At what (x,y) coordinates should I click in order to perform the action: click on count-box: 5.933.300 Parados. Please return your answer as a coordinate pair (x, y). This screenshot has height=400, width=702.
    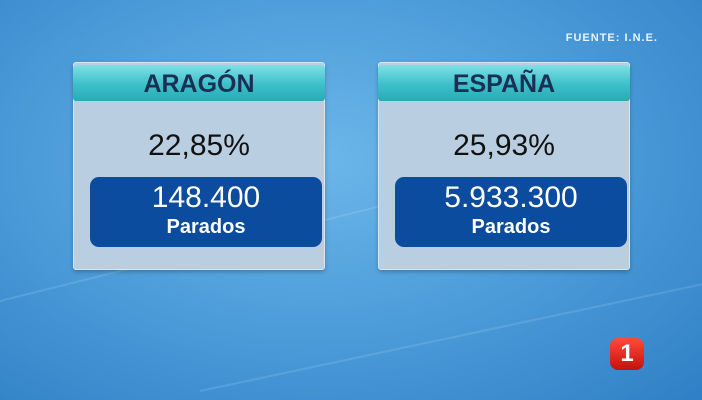
    Looking at the image, I should click on (511, 212).